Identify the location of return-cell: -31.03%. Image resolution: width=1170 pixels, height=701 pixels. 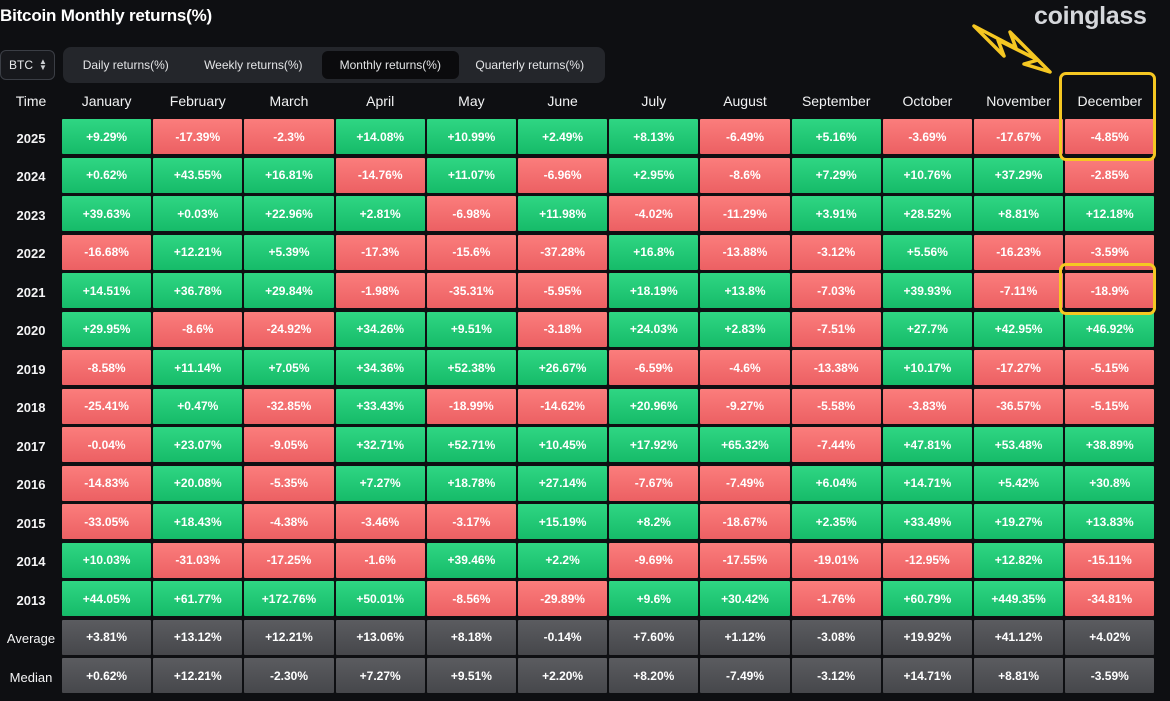
(198, 560).